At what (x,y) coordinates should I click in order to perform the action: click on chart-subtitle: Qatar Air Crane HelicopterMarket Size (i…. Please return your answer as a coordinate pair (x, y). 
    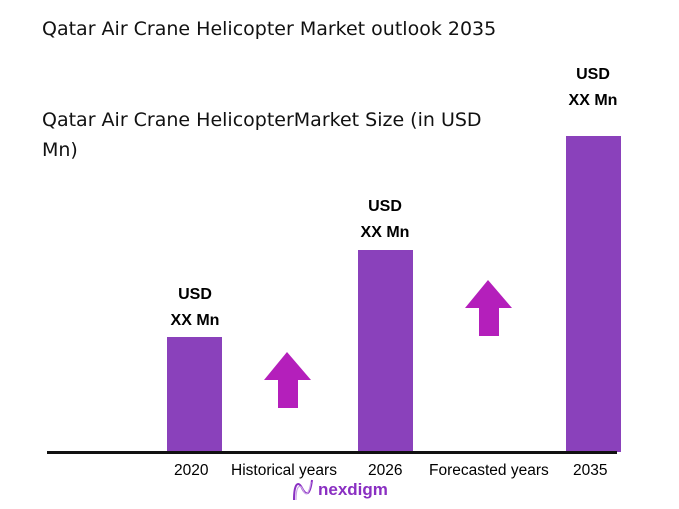
    Looking at the image, I should click on (262, 135).